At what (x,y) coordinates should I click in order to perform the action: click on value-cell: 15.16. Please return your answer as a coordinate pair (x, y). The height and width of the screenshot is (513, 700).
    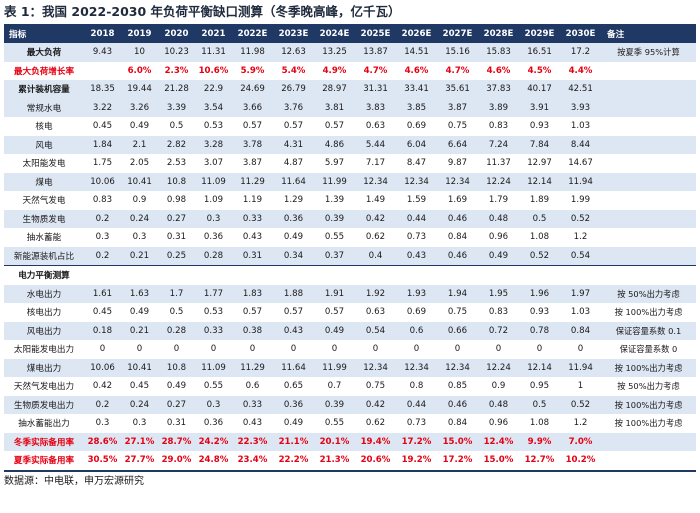
    Looking at the image, I should click on (457, 52).